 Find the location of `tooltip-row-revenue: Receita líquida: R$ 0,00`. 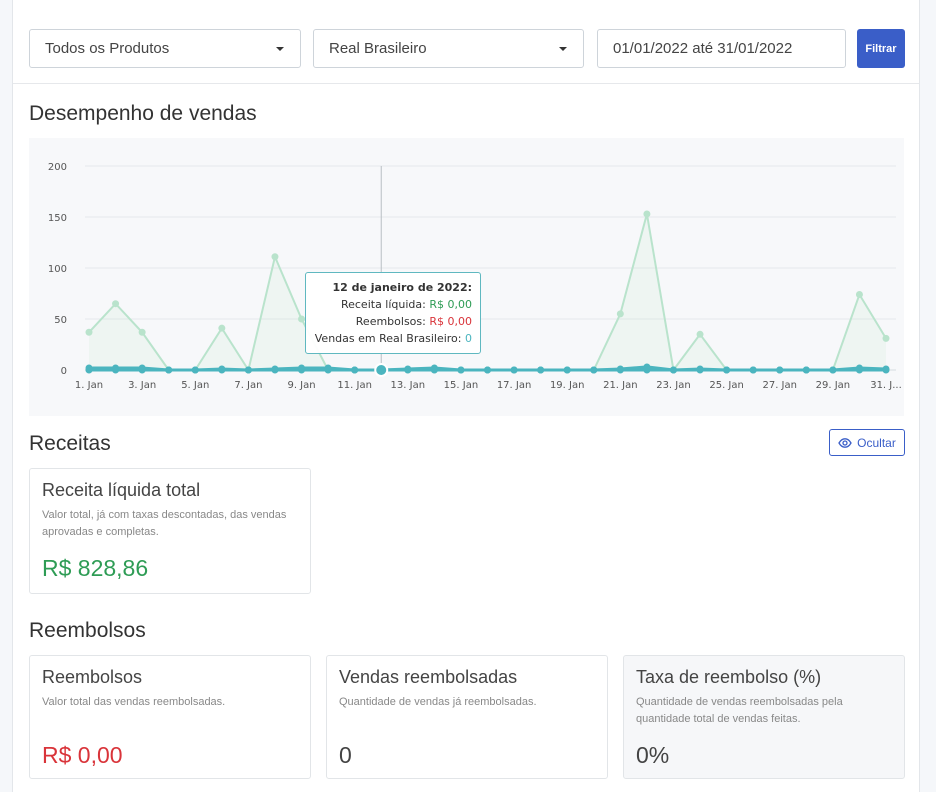

tooltip-row-revenue: Receita líquida: R$ 0,00 is located at coordinates (393, 304).